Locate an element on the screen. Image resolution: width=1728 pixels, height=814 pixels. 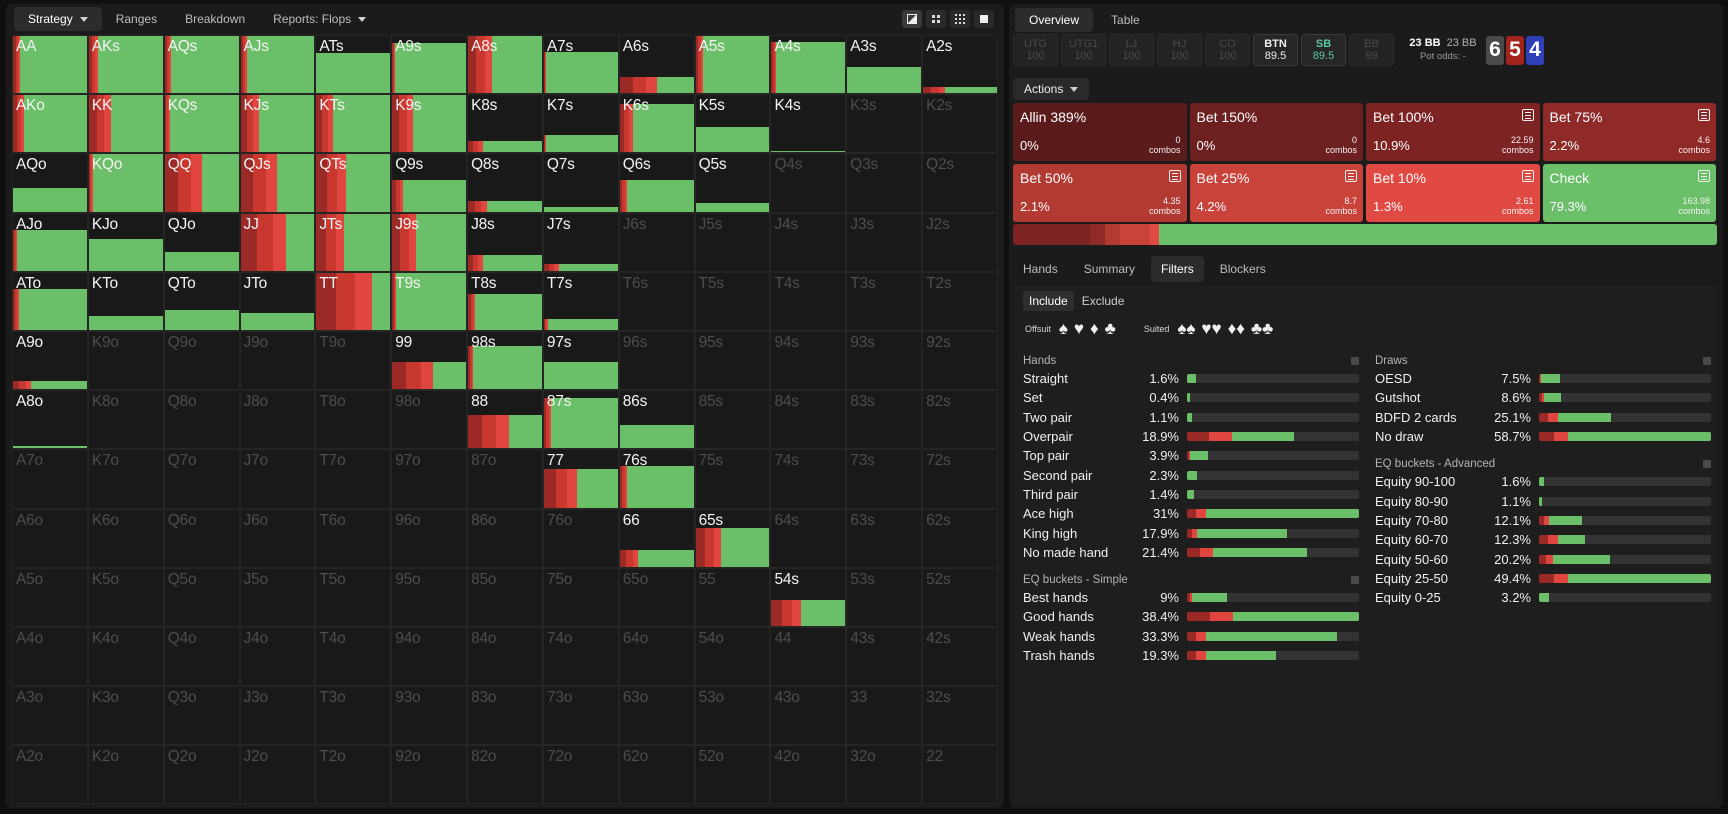
grid-large-icon is located at coordinates (960, 19).